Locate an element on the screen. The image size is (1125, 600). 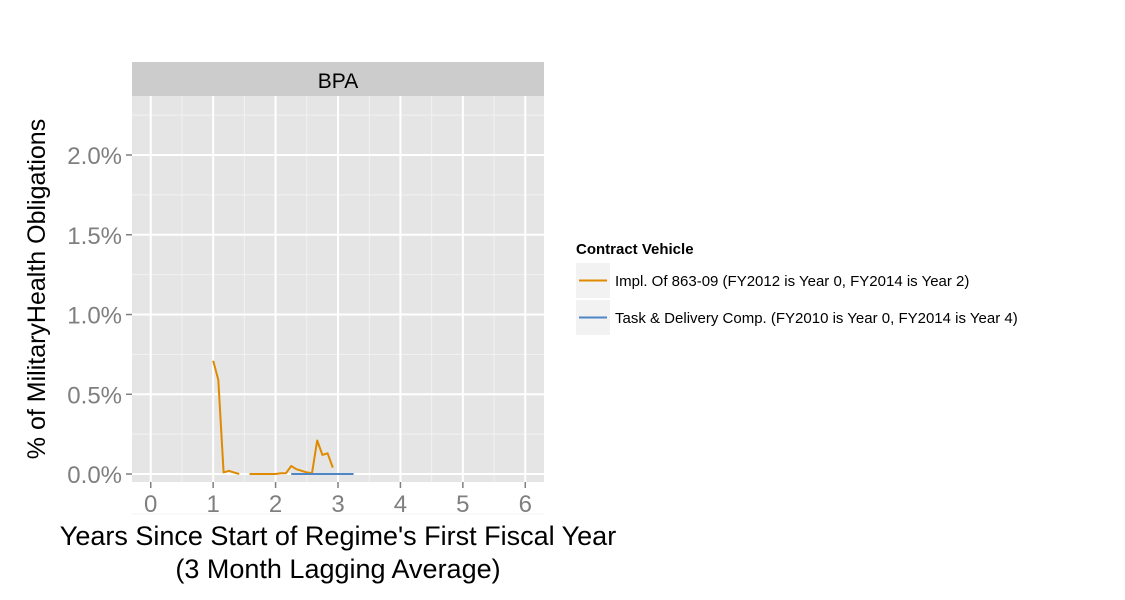
series-lines is located at coordinates (283, 417).